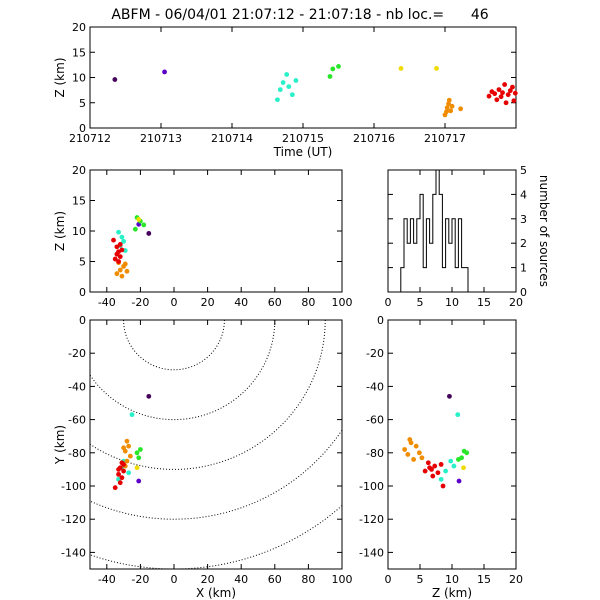 The image size is (600, 600). I want to click on y-tick-label: 20, so click(79, 170).